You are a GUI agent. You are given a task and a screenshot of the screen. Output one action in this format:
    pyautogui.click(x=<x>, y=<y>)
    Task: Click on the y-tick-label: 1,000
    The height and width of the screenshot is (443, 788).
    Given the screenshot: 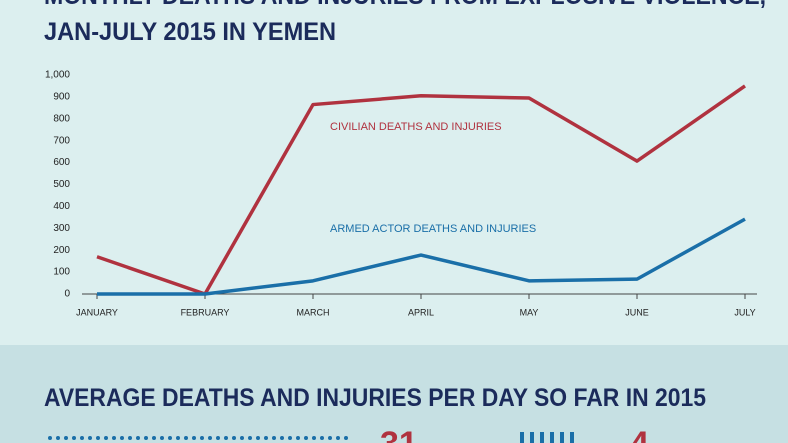 What is the action you would take?
    pyautogui.click(x=57, y=75)
    